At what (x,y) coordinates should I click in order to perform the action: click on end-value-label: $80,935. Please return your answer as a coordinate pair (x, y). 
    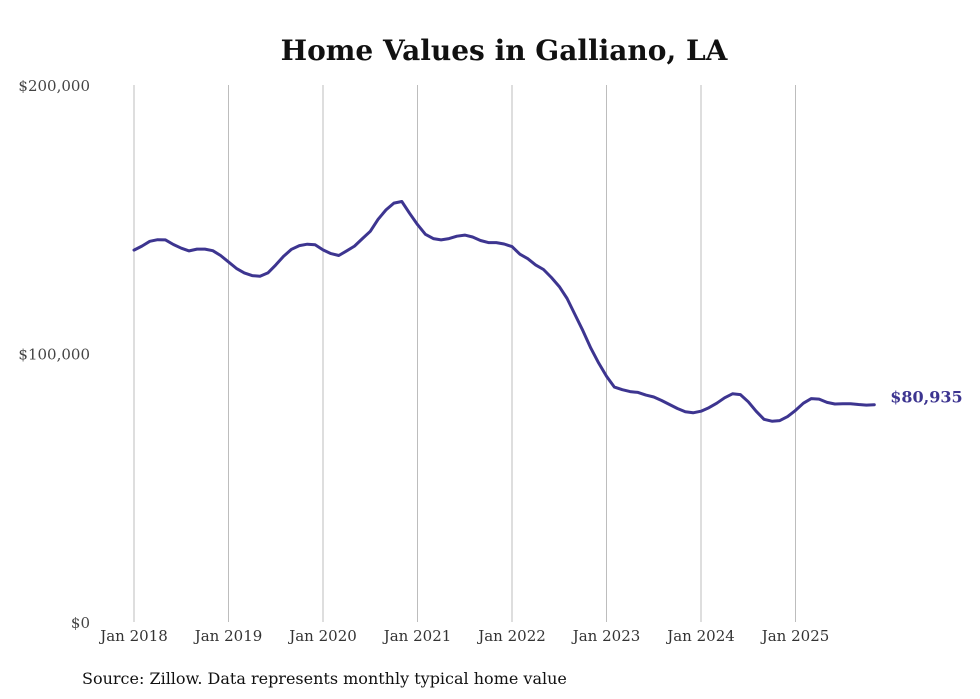
    Looking at the image, I should click on (926, 397).